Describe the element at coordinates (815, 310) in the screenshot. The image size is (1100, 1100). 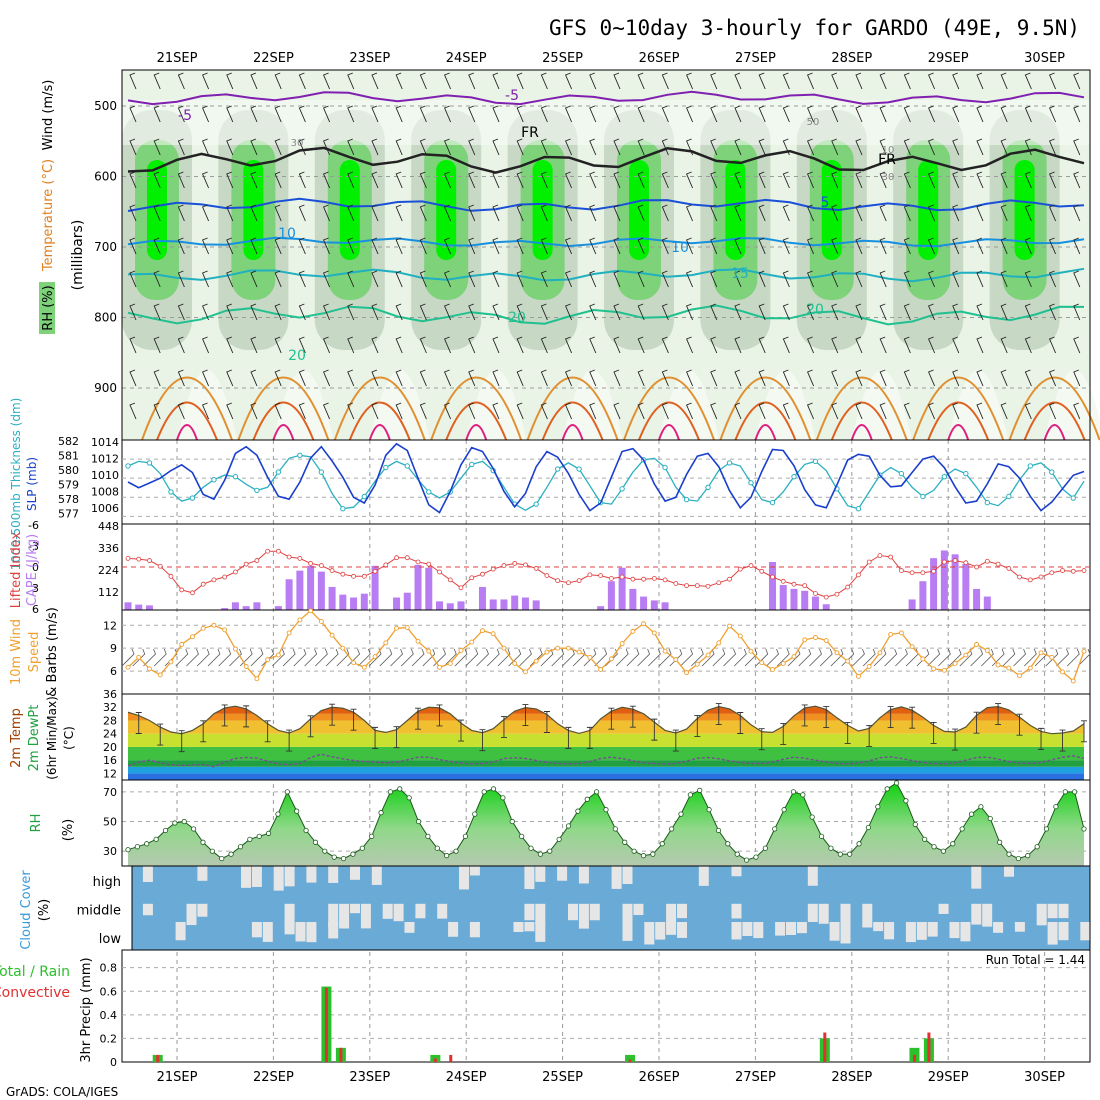
I see `contour-label: 20` at that location.